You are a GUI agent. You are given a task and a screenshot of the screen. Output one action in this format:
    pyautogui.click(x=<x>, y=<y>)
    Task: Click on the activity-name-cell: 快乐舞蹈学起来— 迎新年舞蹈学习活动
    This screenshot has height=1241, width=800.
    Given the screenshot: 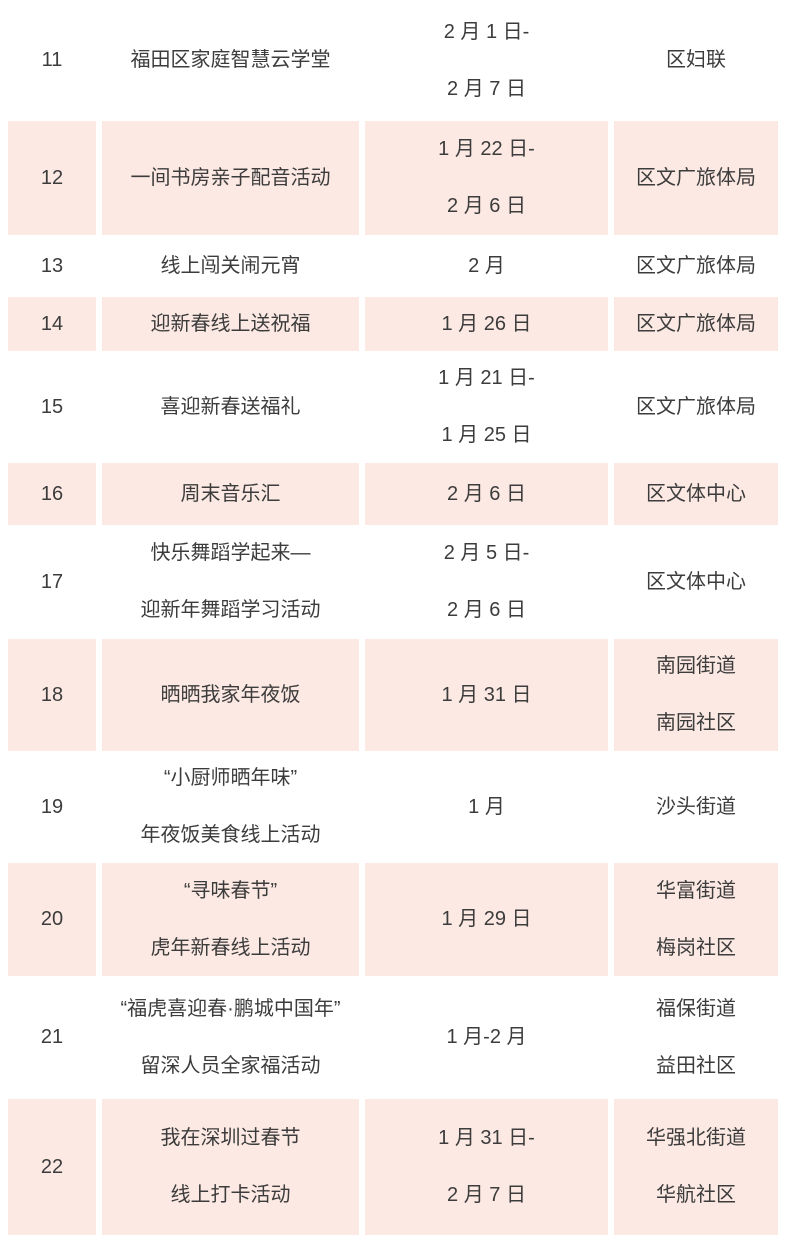 What is the action you would take?
    pyautogui.click(x=230, y=581)
    